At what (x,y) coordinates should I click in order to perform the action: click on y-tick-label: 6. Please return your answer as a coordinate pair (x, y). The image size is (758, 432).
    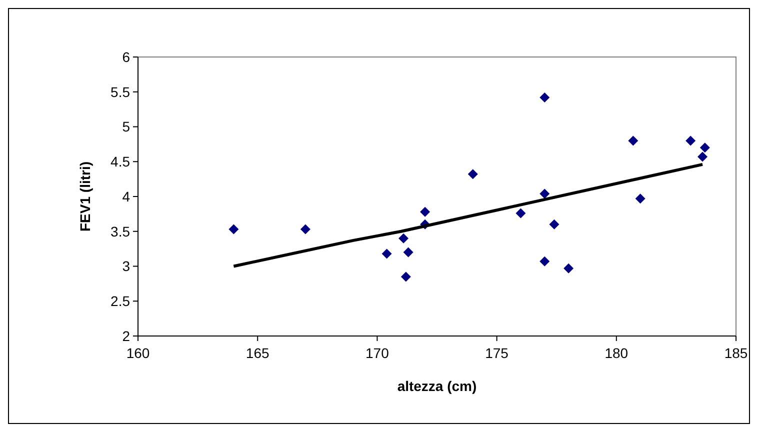
    Looking at the image, I should click on (126, 56).